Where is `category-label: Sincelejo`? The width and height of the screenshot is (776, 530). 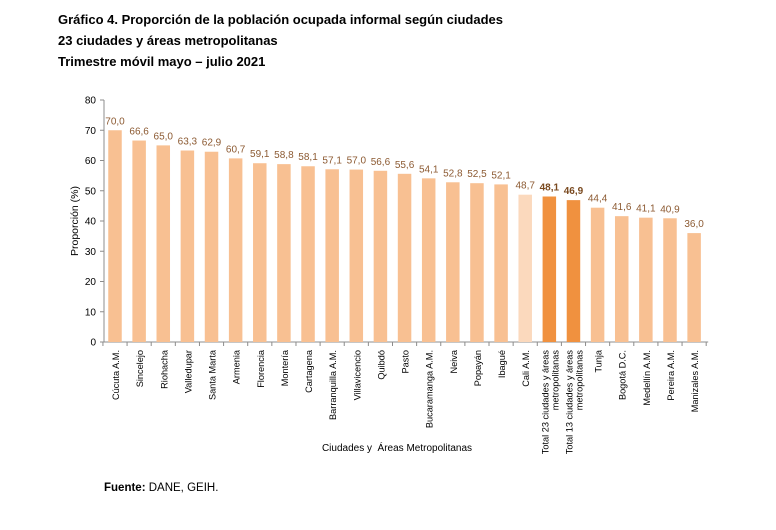
category-label: Sincelejo is located at coordinates (140, 368).